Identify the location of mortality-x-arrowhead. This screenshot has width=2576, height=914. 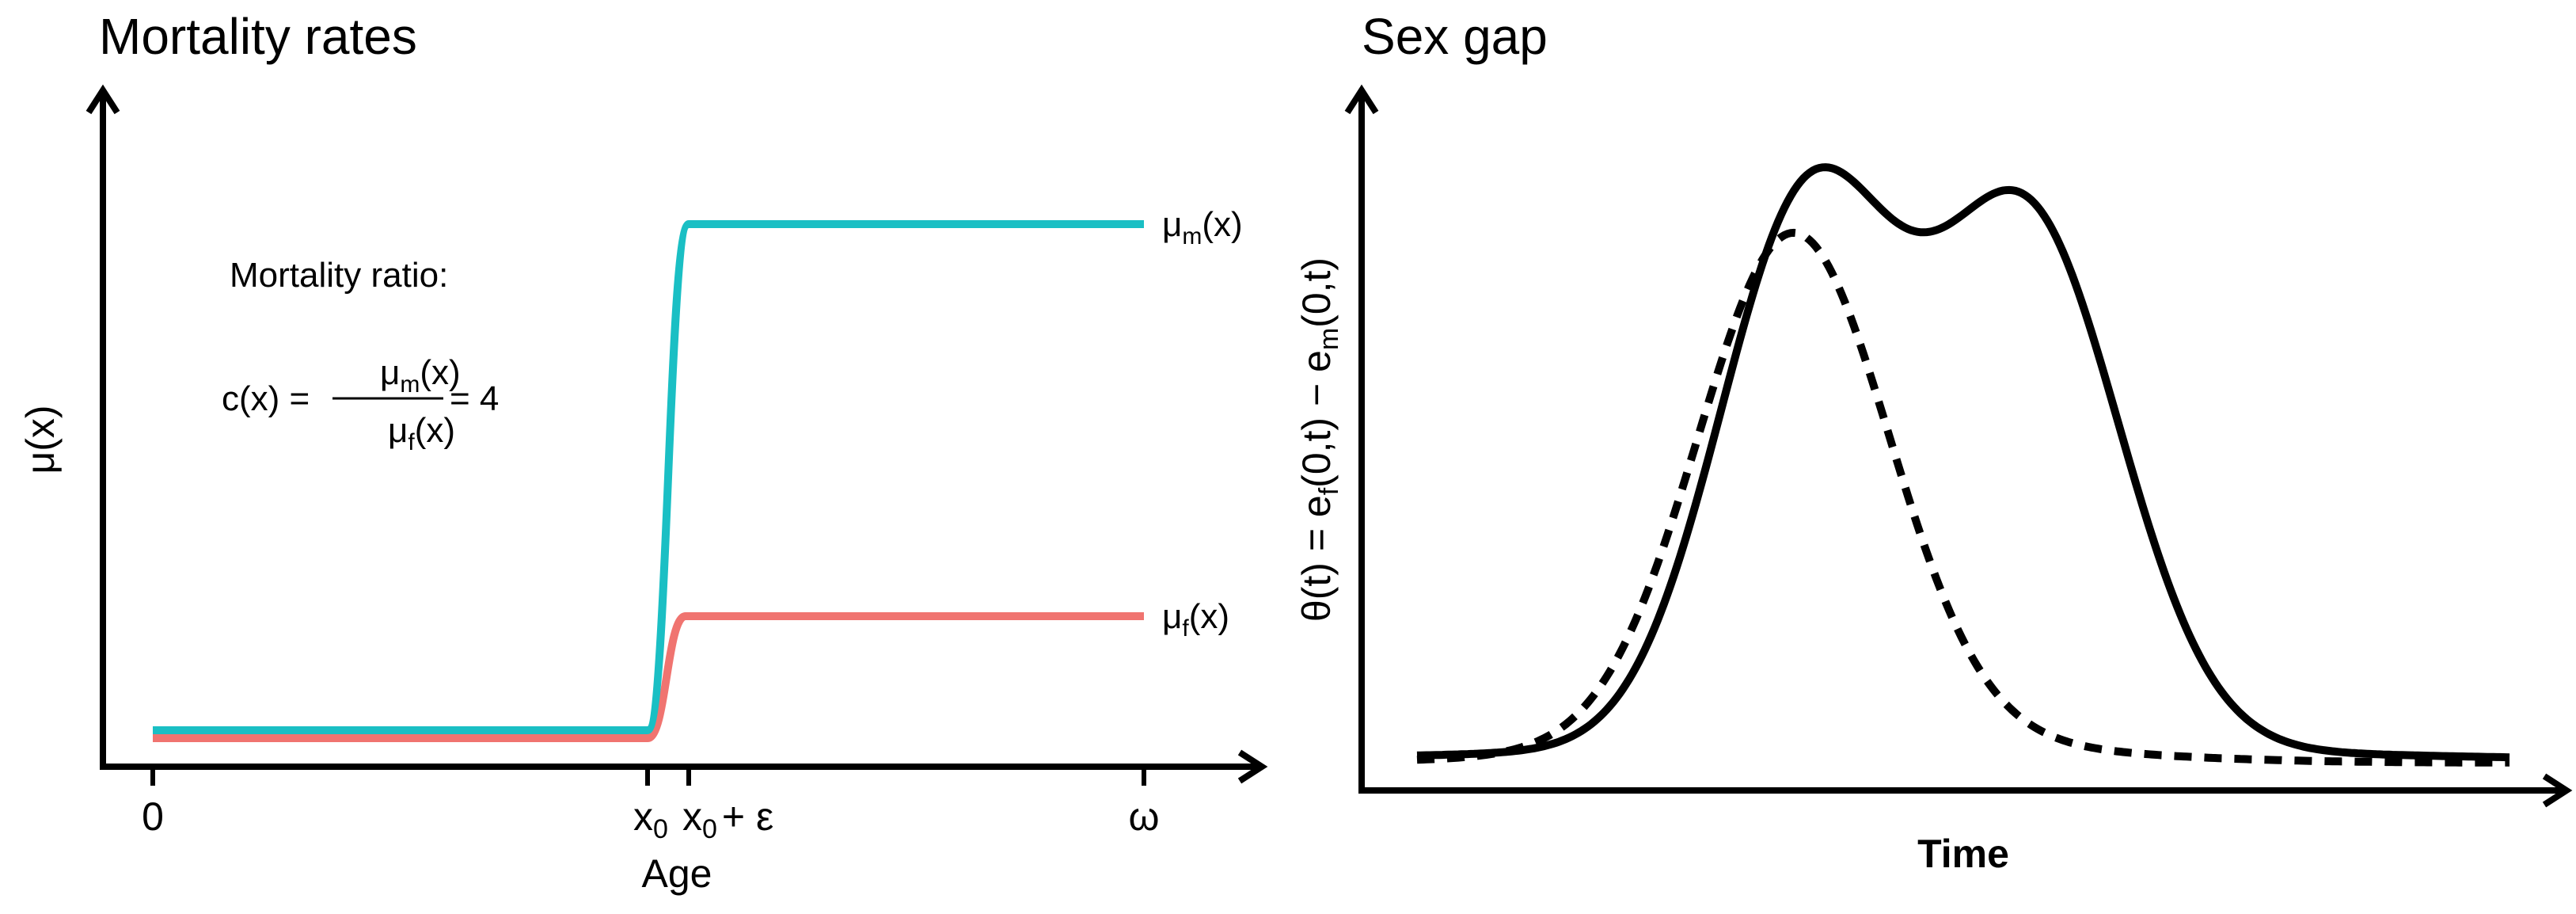
(1252, 766).